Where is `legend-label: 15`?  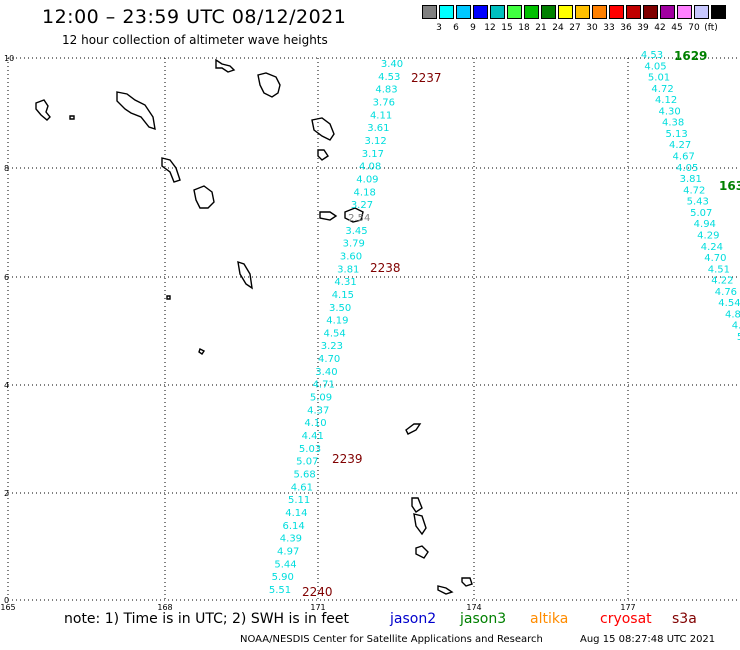
legend-label: 15 is located at coordinates (507, 28).